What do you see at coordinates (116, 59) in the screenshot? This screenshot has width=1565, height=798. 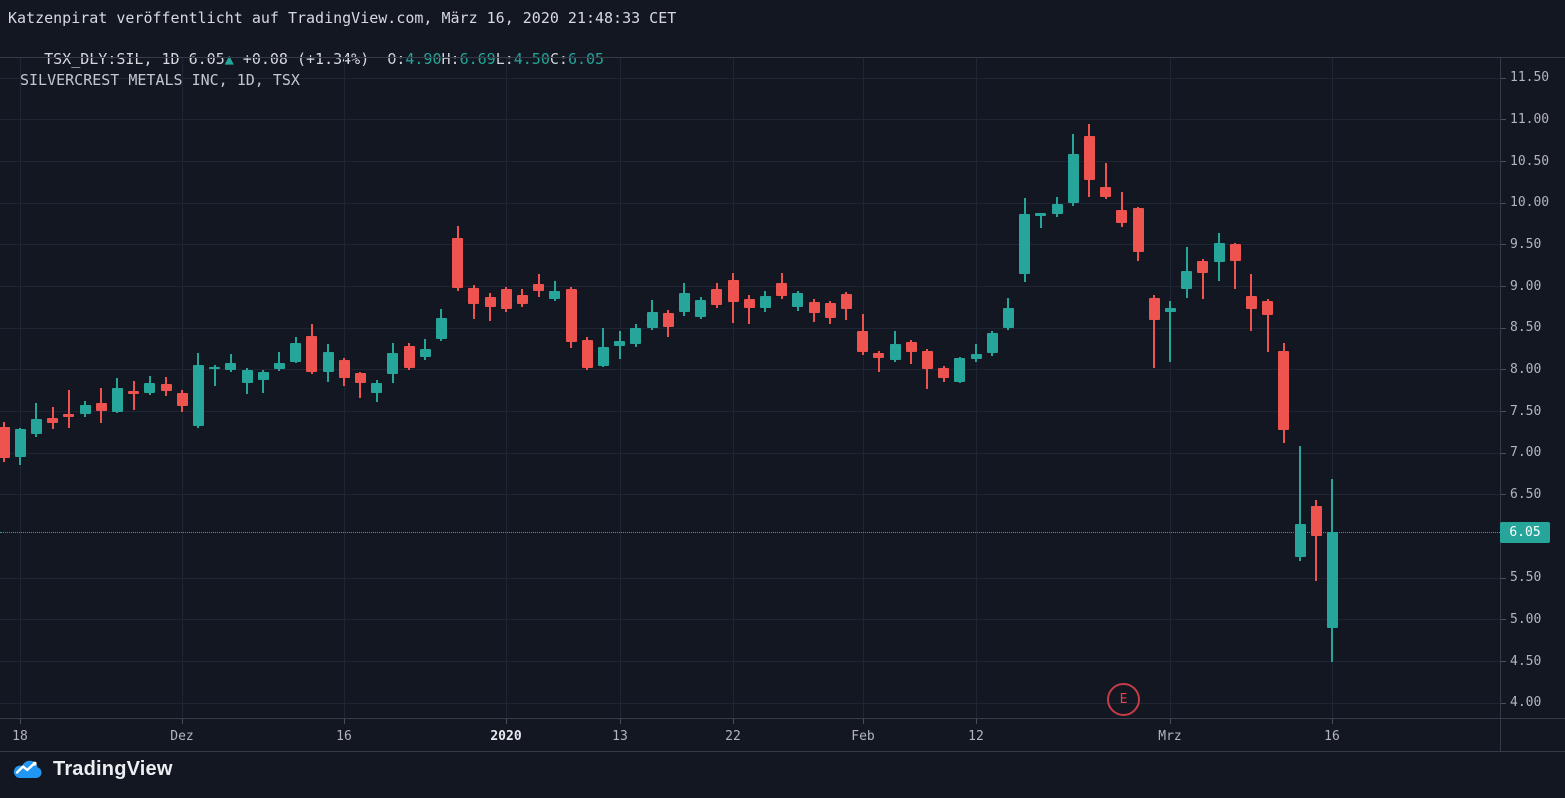 I see `symbol-interval-label: TSX_DLY:SIL, 1D` at bounding box center [116, 59].